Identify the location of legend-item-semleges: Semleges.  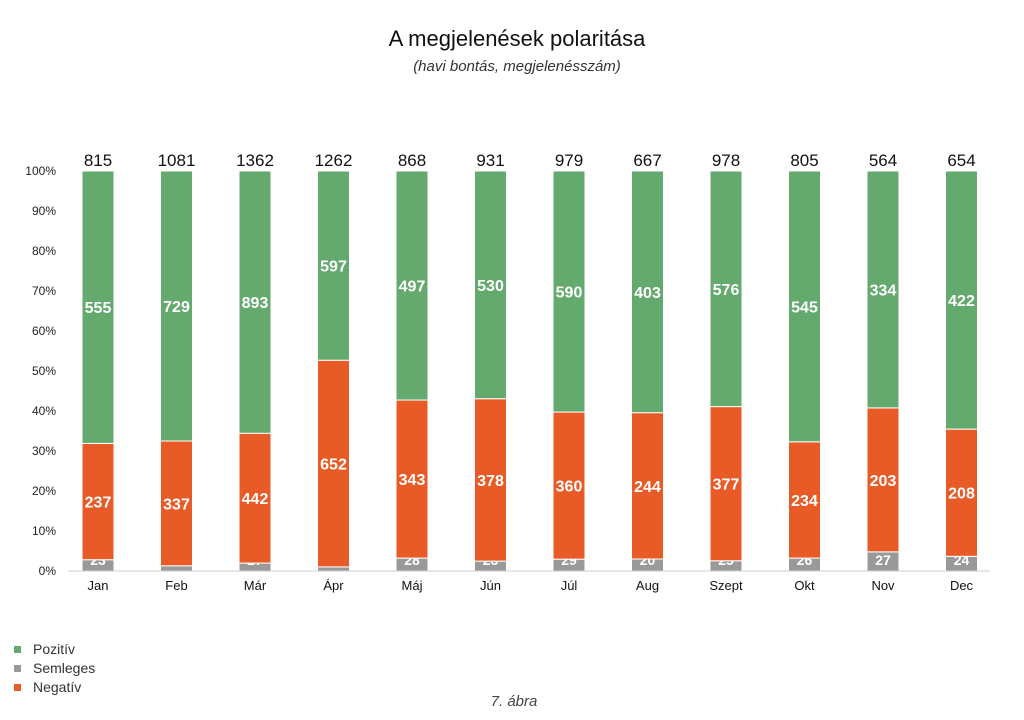
(54, 668).